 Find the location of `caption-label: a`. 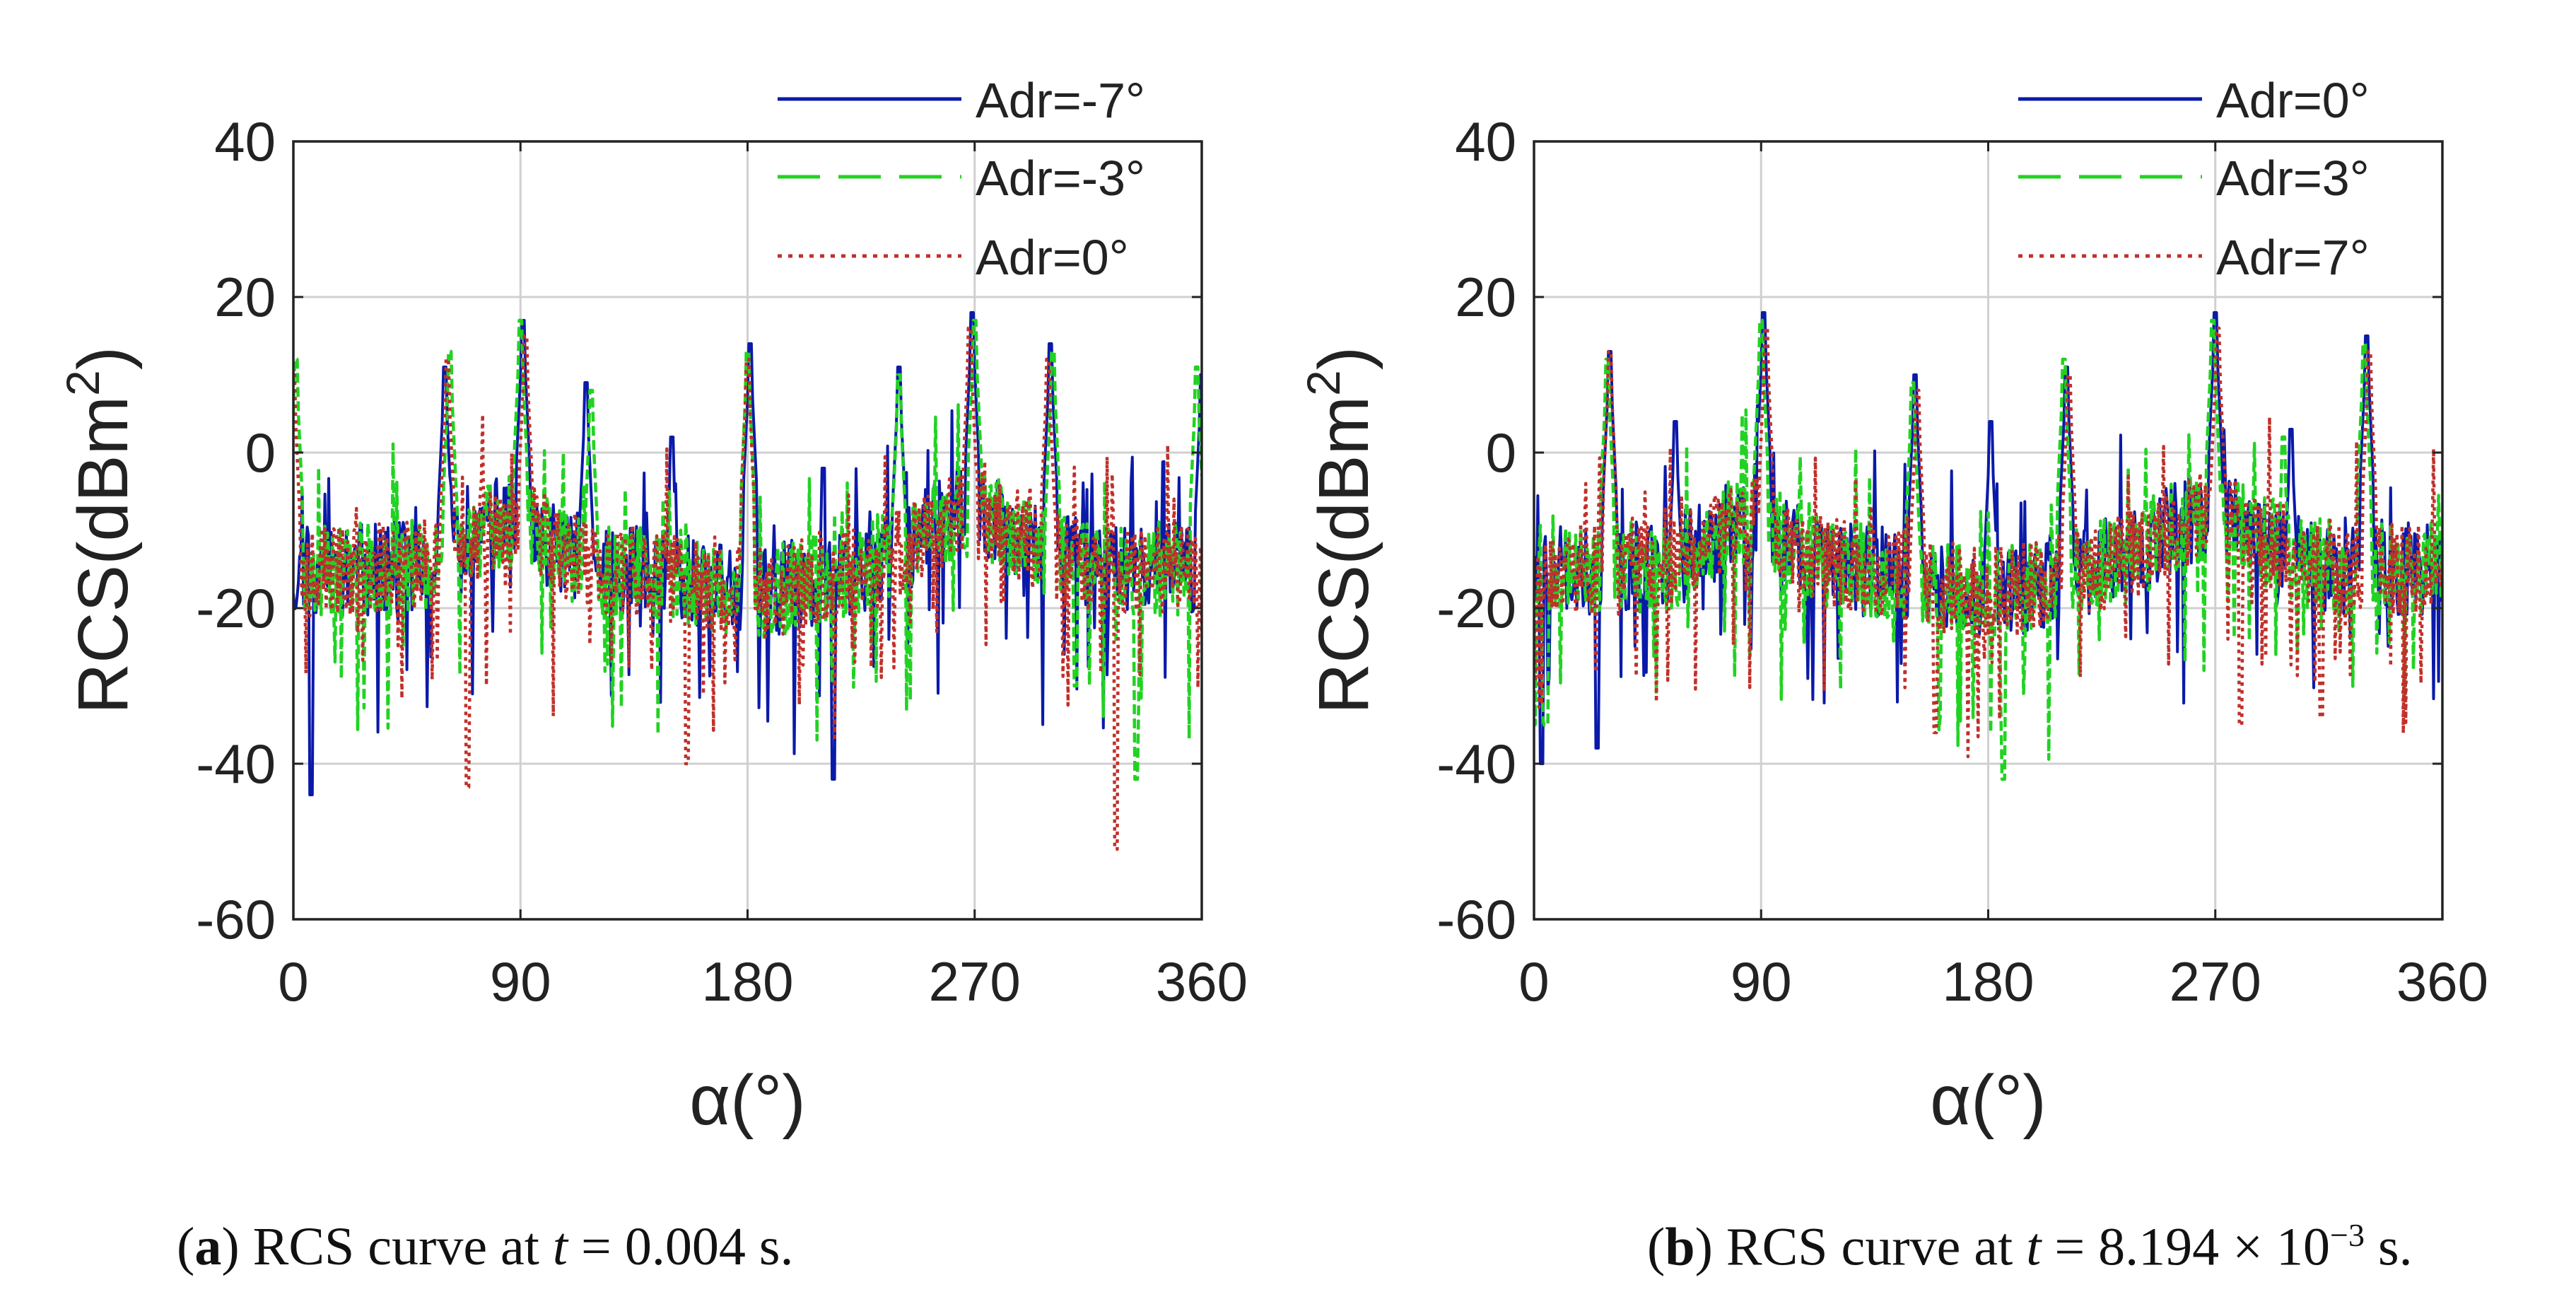

caption-label: a is located at coordinates (208, 1246).